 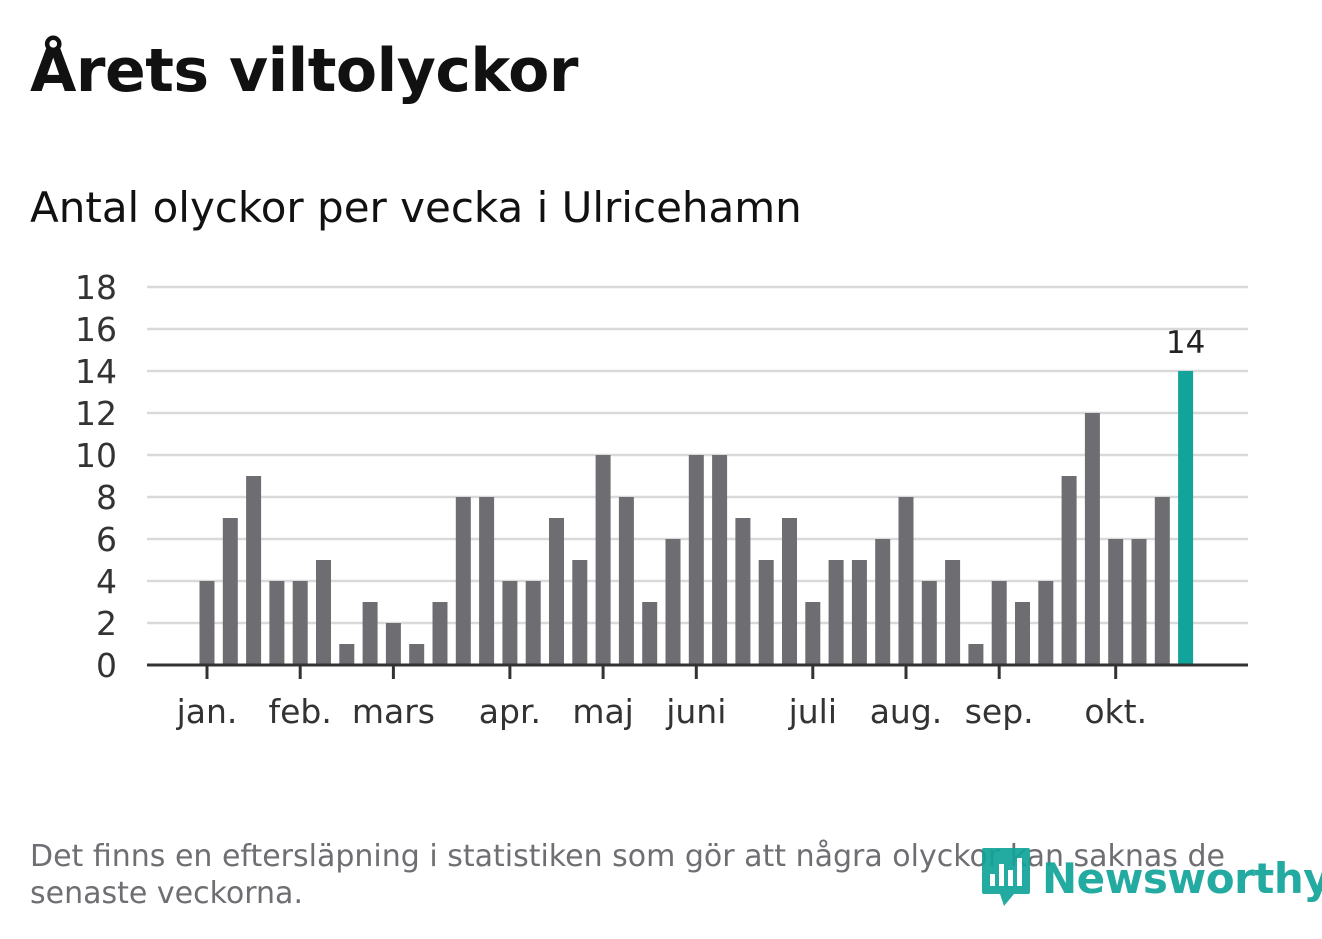 I want to click on x-tick-label: mars, so click(x=393, y=711).